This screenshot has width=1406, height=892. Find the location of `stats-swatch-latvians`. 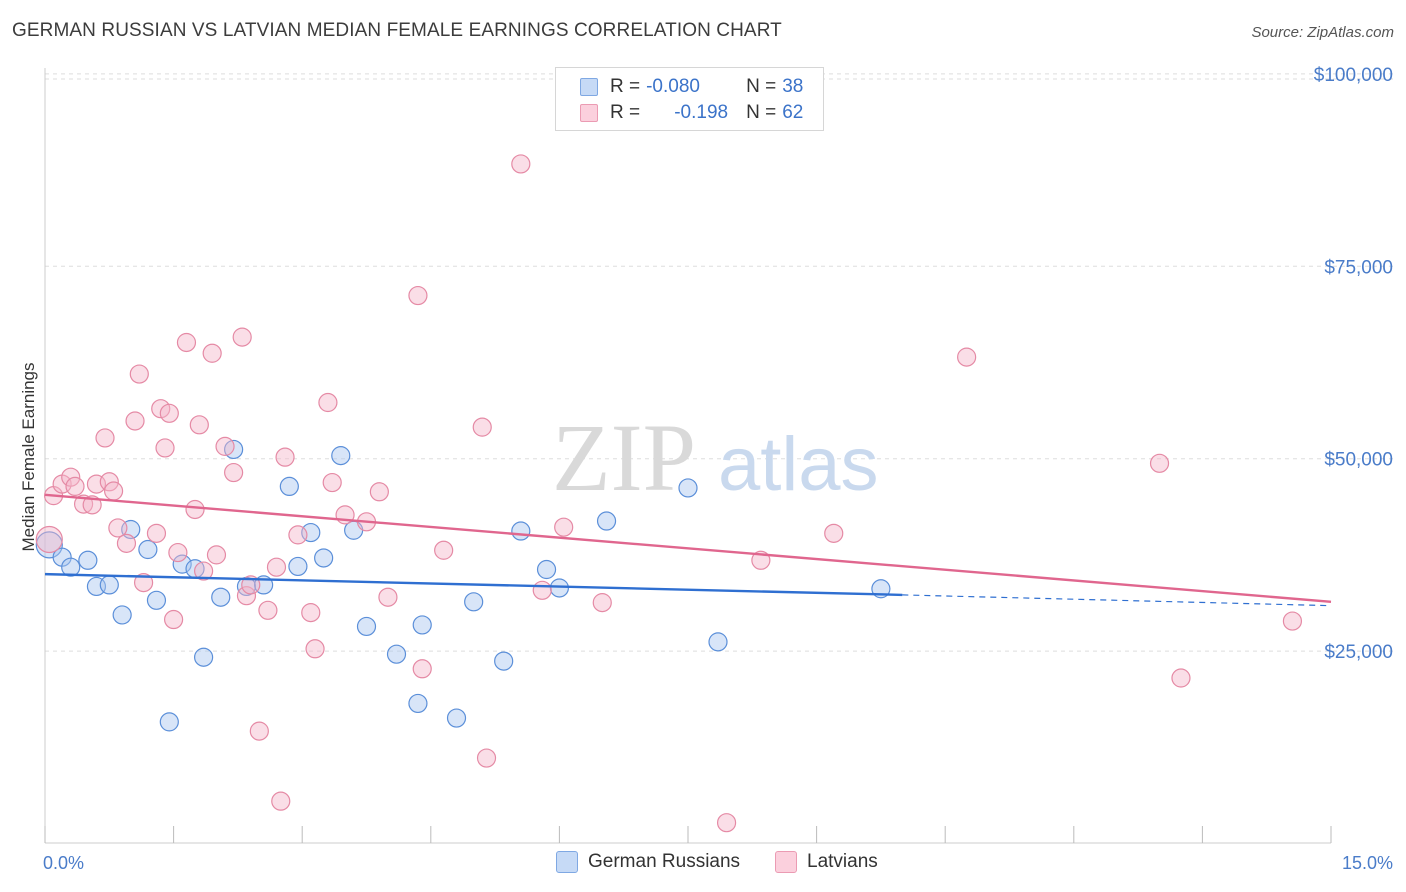

stats-swatch-latvians is located at coordinates (589, 113).